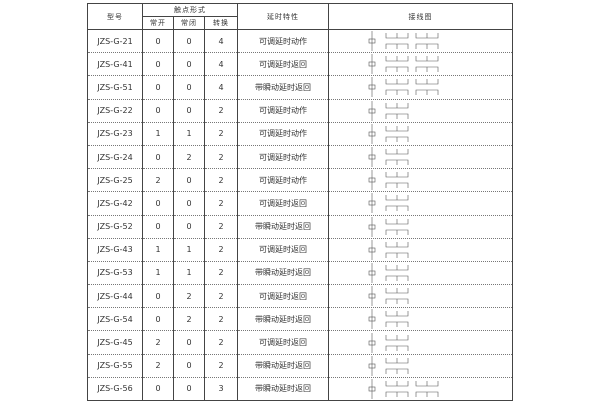 The image size is (600, 401). Describe the element at coordinates (300, 227) in the screenshot. I see `table-row: JZS-G-52 0 0 2 带瞬动延时返回` at that location.